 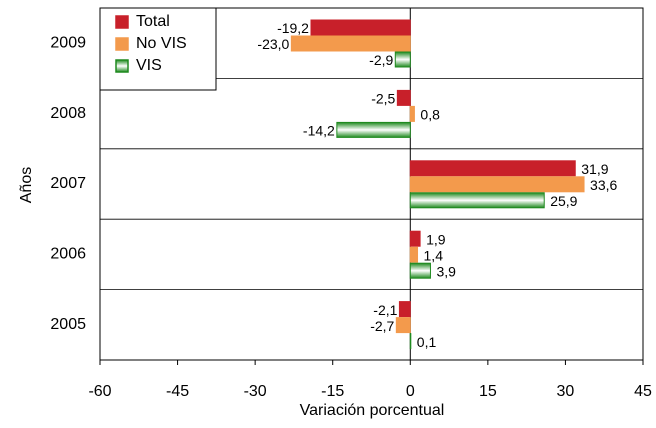 I want to click on value-label: 31,9, so click(x=594, y=169).